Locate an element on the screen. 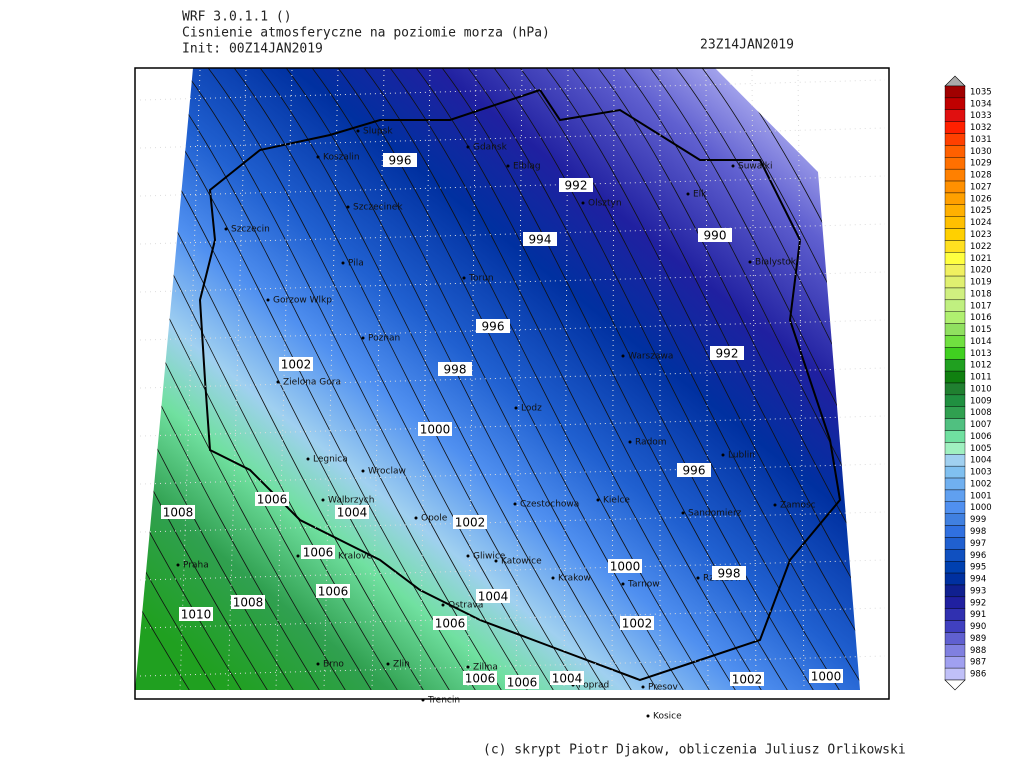 The width and height of the screenshot is (1024, 772). city-label: Zlin is located at coordinates (401, 665).